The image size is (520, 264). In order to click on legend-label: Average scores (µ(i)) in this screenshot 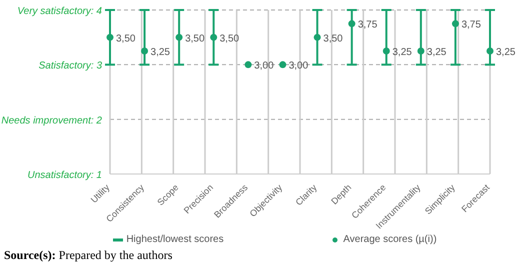, I will do `click(389, 239)`.